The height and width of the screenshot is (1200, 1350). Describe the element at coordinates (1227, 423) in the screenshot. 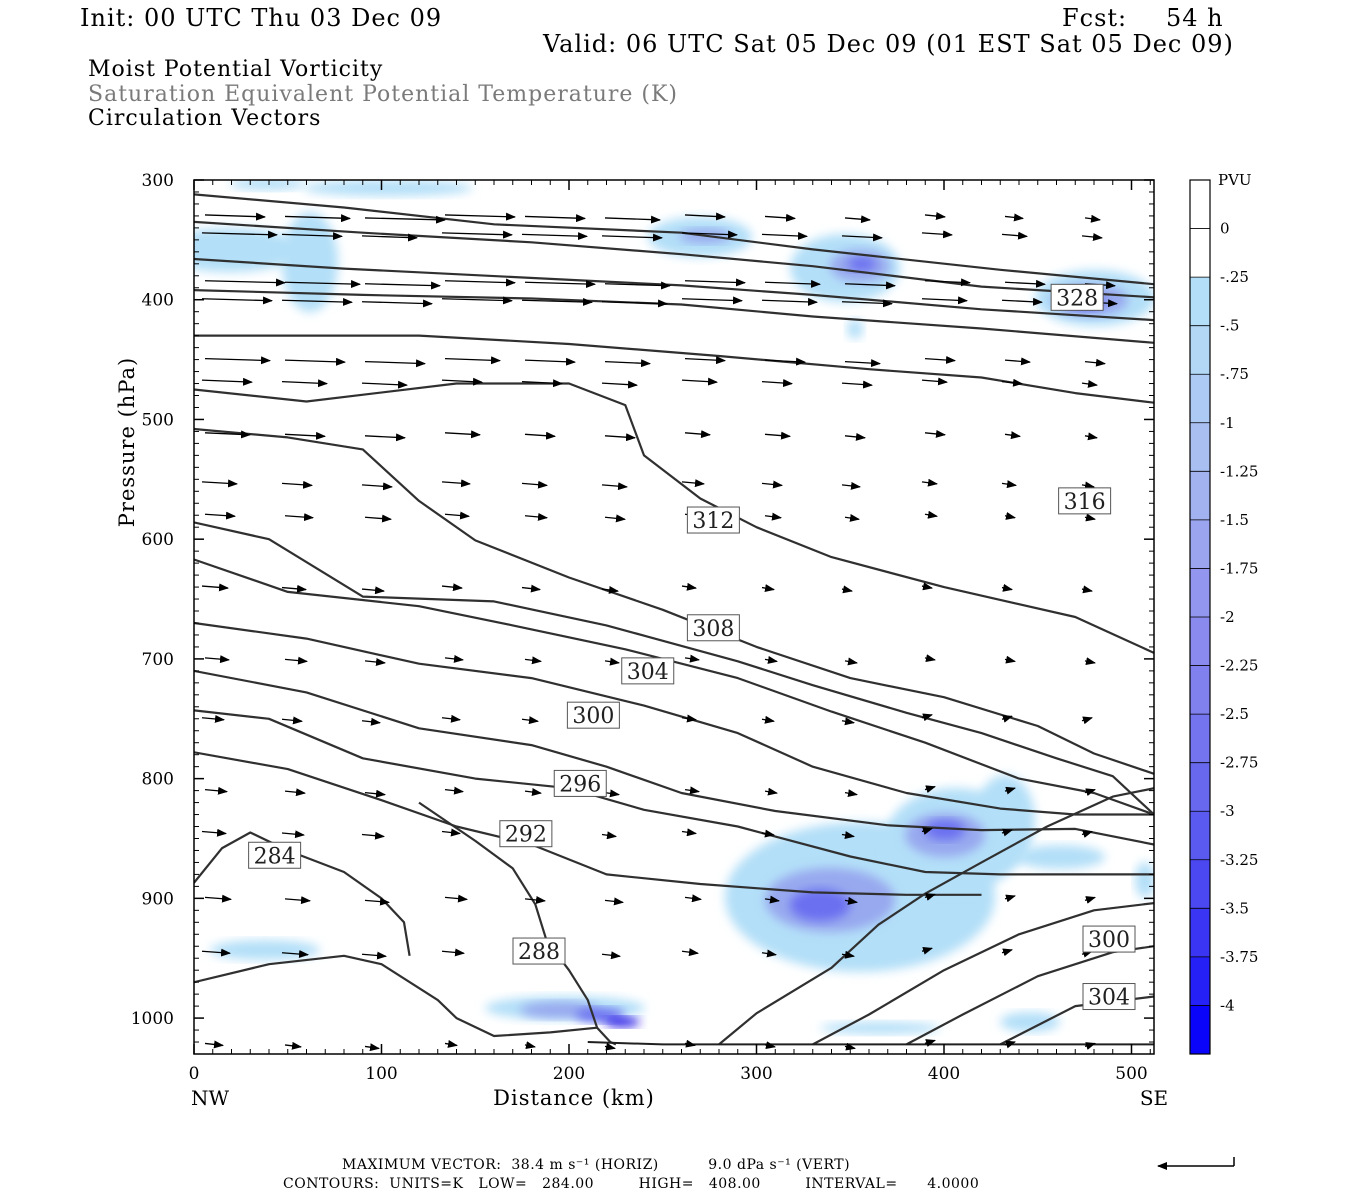

I see `colorbar-tick-label: -1` at that location.